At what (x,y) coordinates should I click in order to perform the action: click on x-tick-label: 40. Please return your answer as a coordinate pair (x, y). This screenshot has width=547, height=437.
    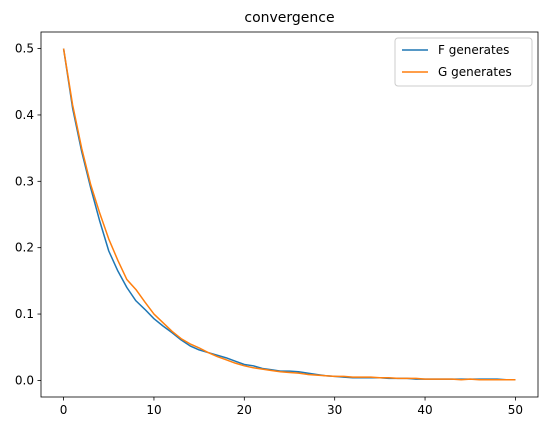
    Looking at the image, I should click on (424, 410).